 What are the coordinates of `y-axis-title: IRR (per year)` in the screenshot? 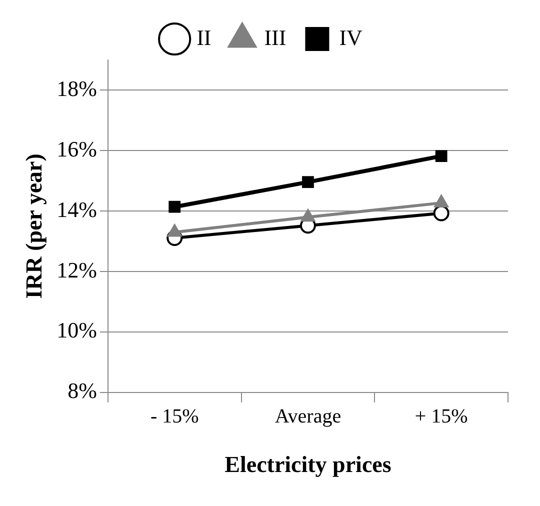 It's located at (34, 226).